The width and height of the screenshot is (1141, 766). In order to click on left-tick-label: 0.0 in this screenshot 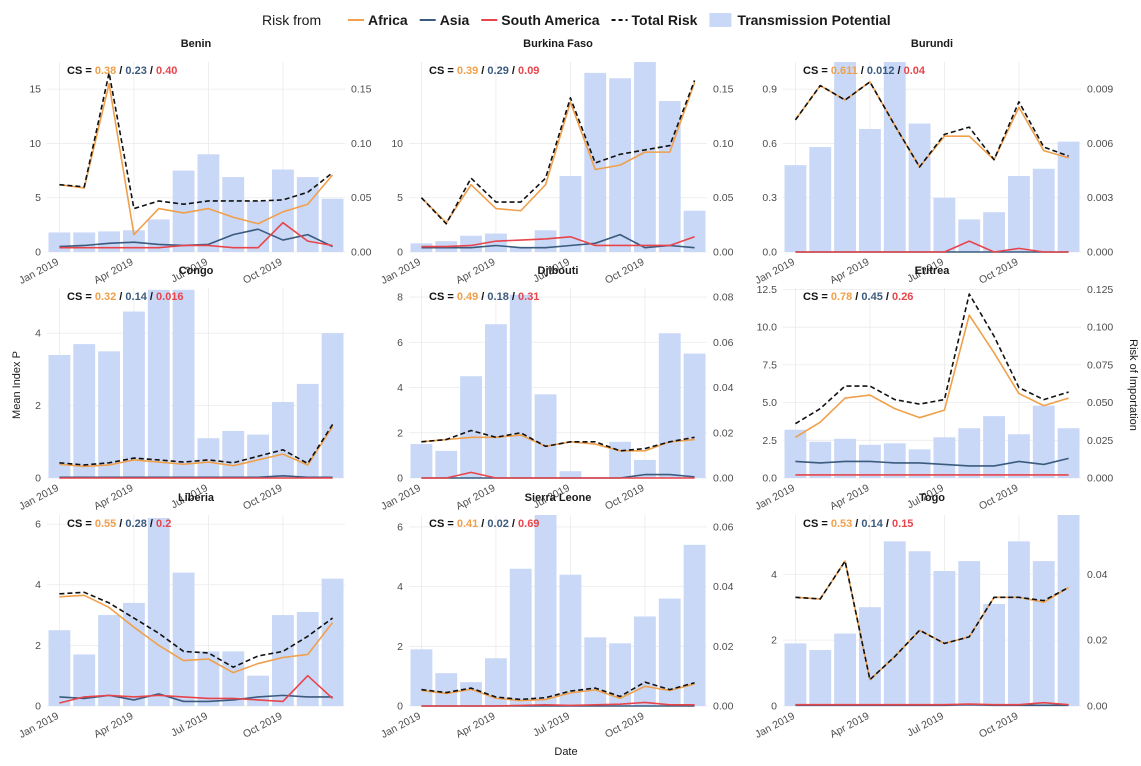, I will do `click(769, 479)`.